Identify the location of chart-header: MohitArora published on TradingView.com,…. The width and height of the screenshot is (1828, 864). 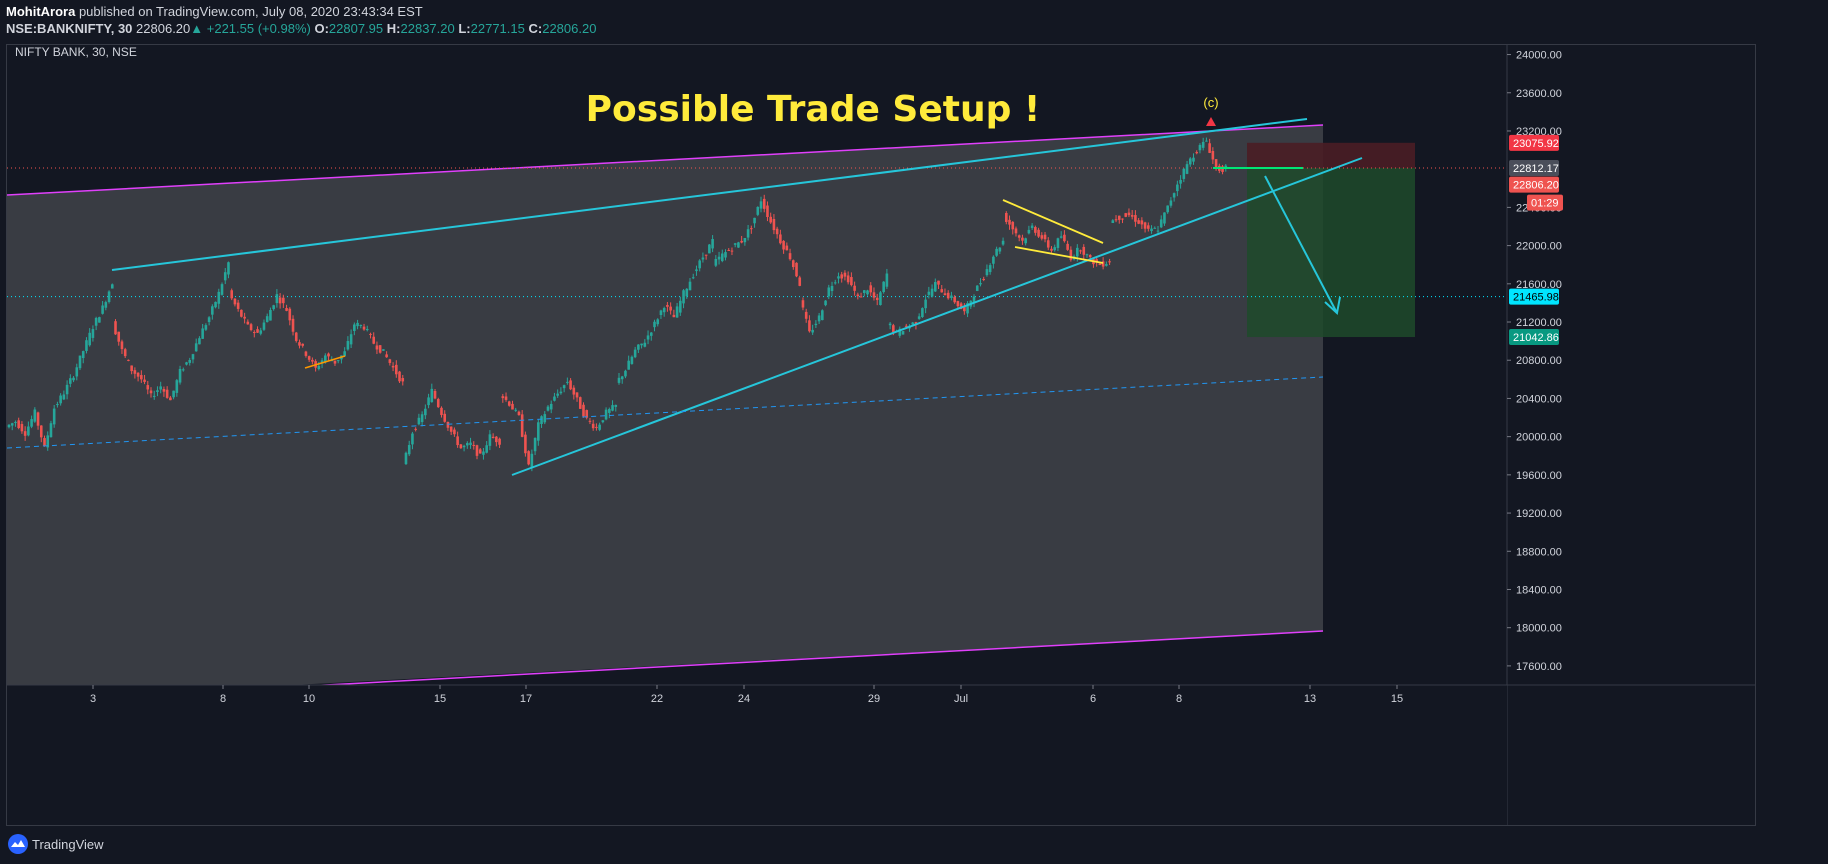
(301, 20).